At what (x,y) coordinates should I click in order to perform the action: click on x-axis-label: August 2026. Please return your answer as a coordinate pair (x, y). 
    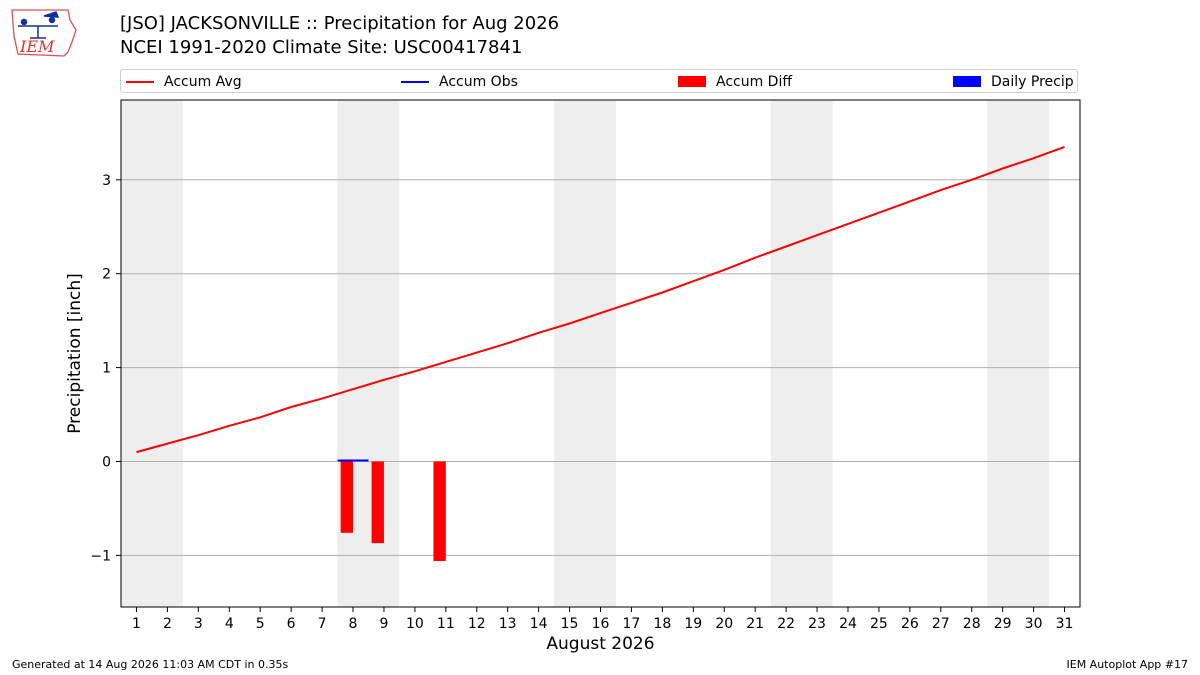
    Looking at the image, I should click on (600, 644).